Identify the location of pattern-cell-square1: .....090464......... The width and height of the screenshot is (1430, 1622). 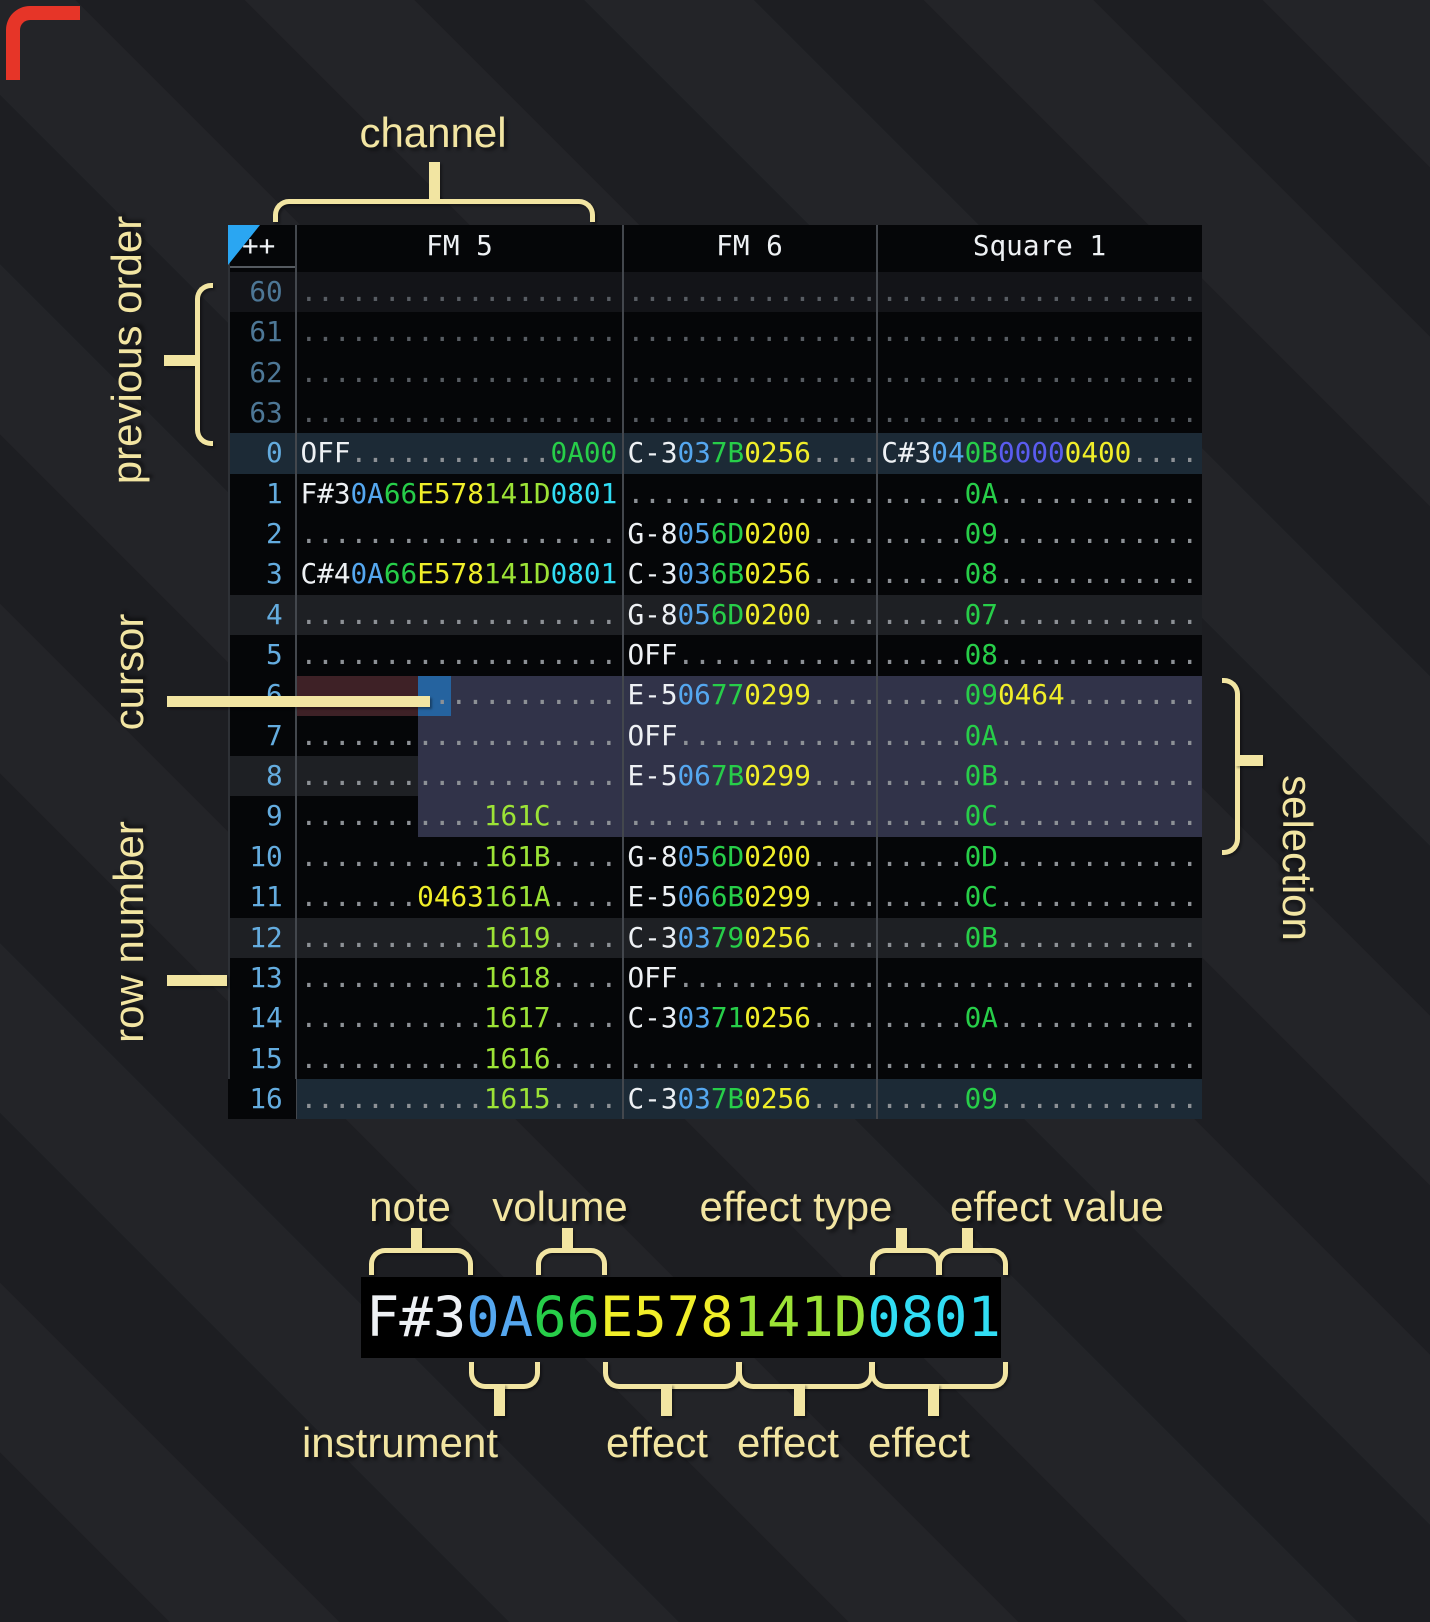
(1039, 695).